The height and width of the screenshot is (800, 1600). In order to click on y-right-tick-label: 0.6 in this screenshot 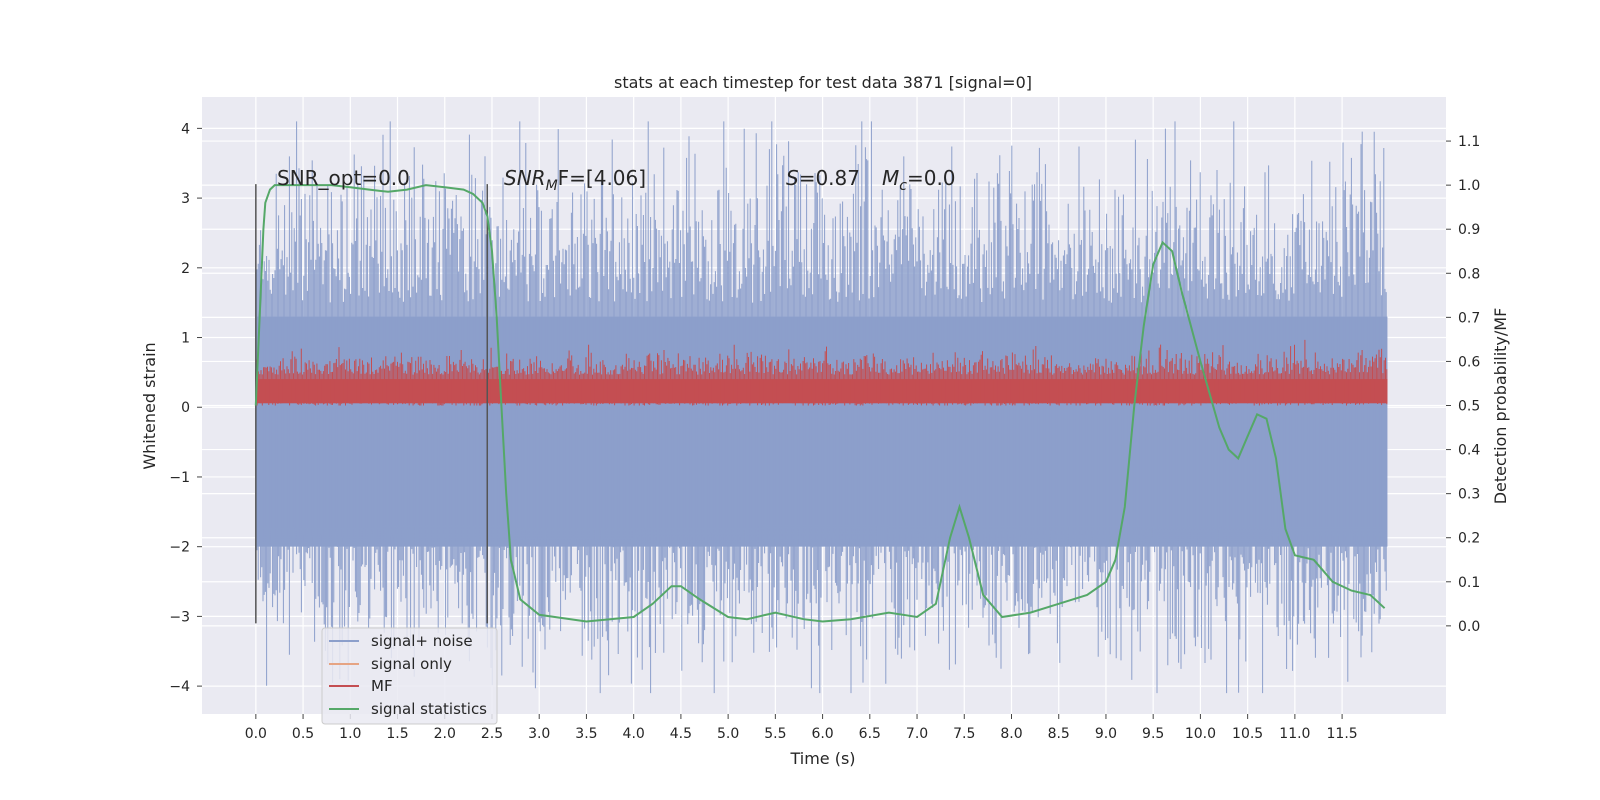, I will do `click(1469, 362)`.